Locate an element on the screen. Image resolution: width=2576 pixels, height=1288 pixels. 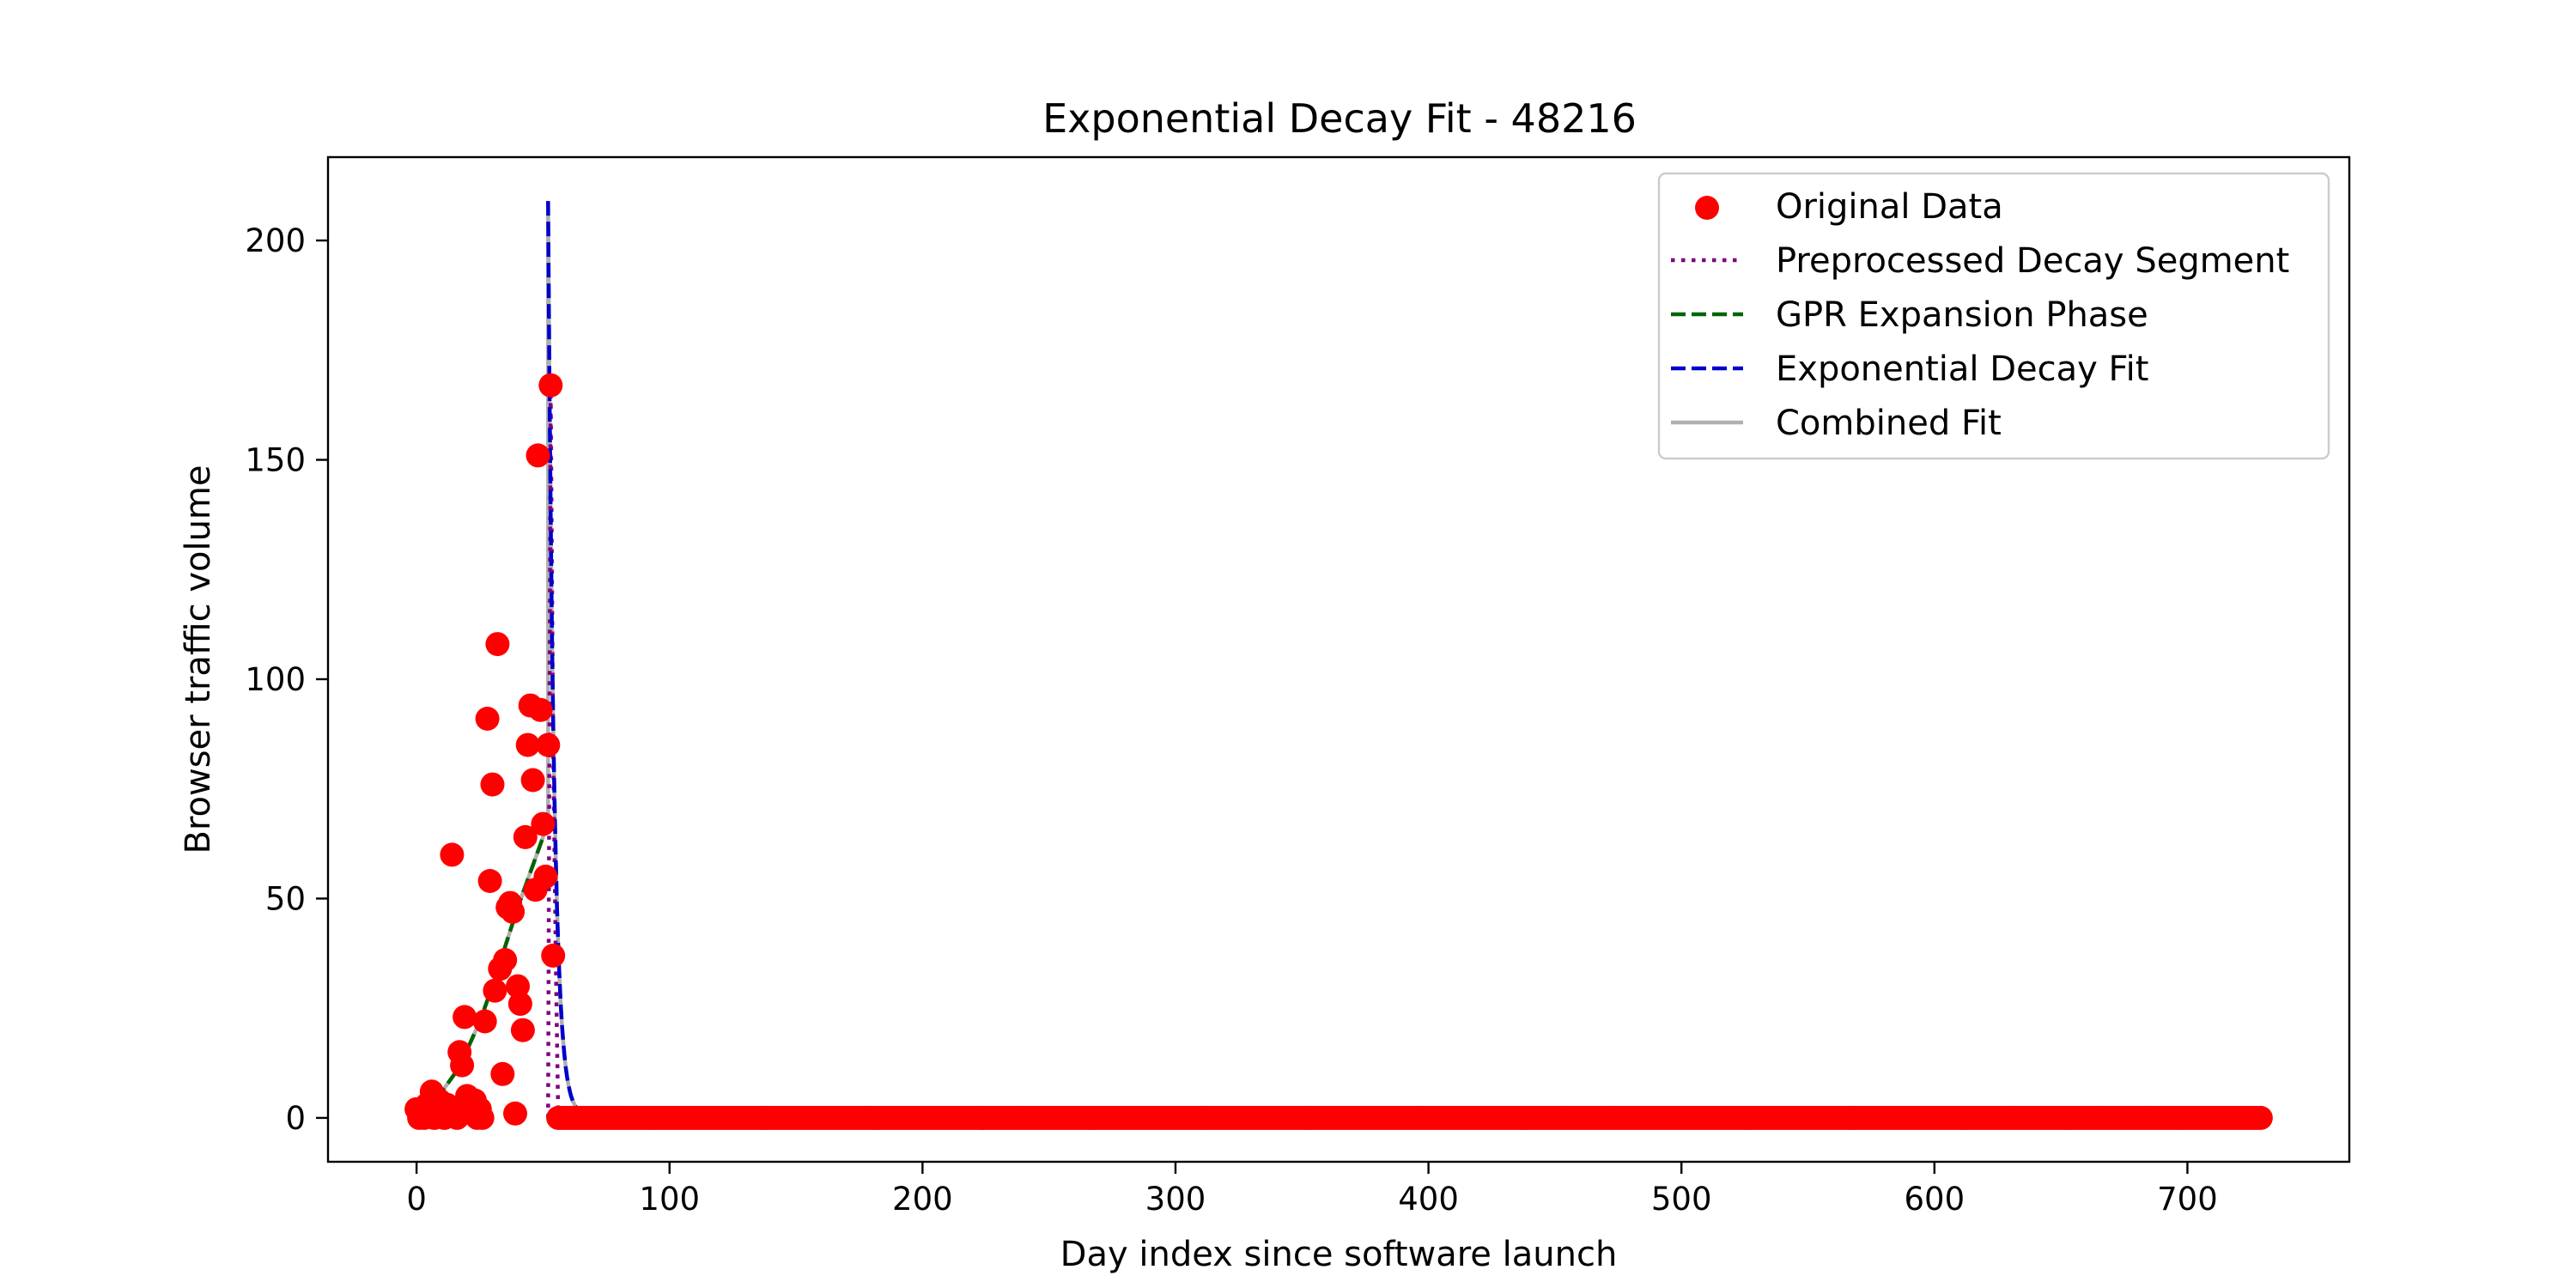
y-axis: 0 50 100 150 200 is located at coordinates (286, 680).